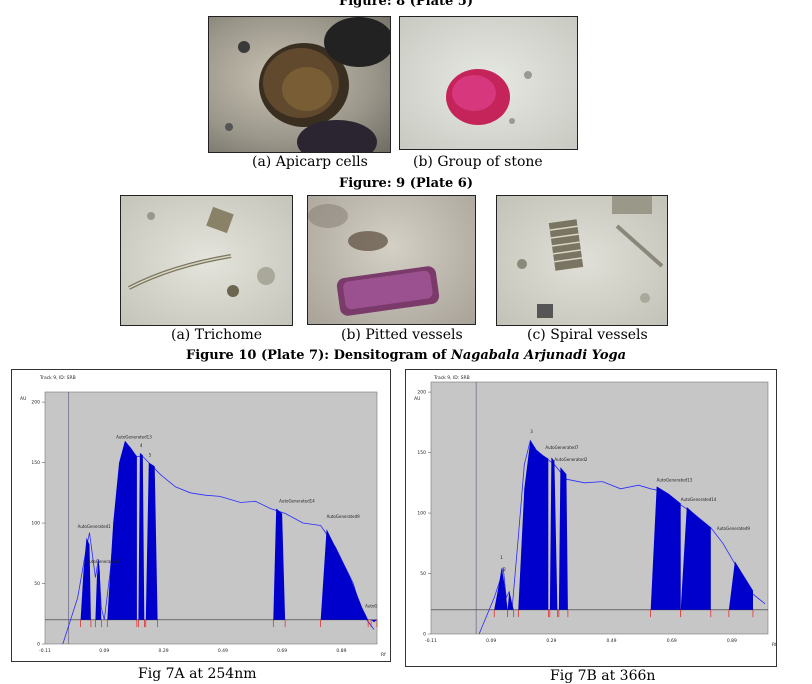 Image resolution: width=812 pixels, height=684 pixels. Describe the element at coordinates (504, 569) in the screenshot. I see `peak-label: 2` at that location.